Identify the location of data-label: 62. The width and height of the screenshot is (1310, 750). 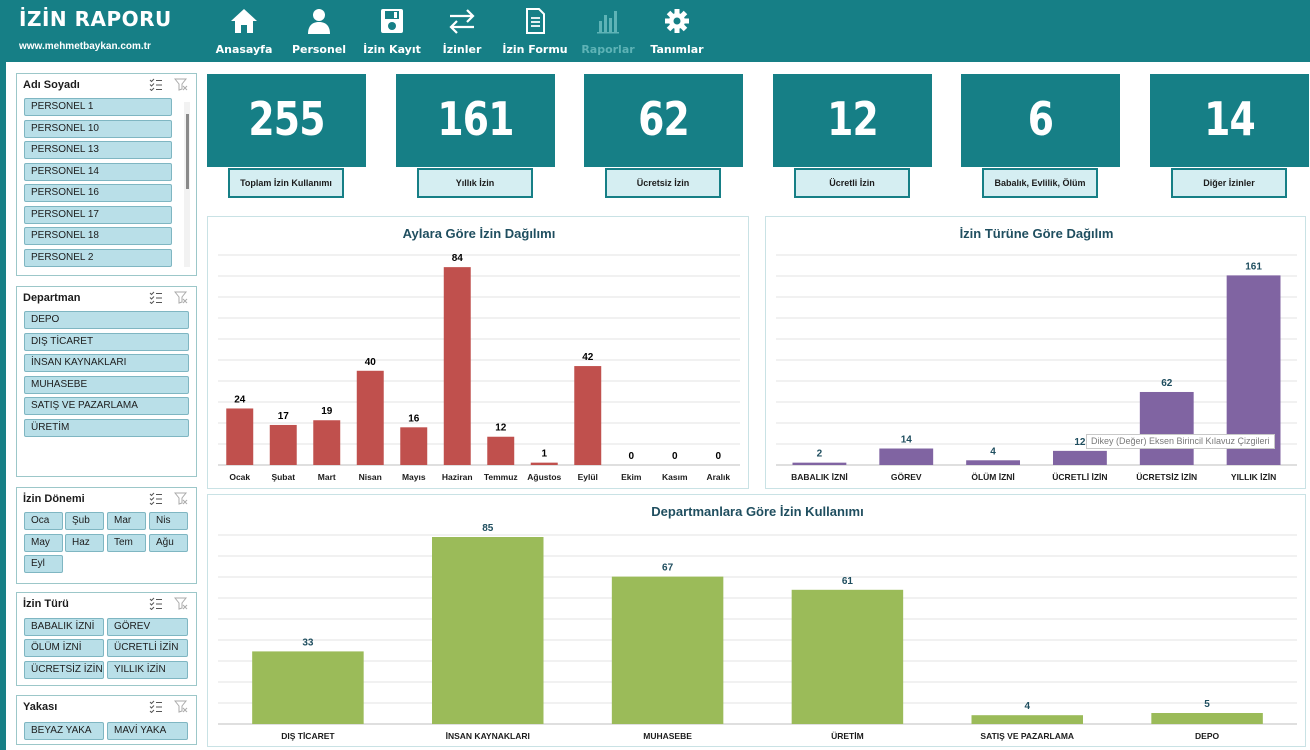
(1167, 383).